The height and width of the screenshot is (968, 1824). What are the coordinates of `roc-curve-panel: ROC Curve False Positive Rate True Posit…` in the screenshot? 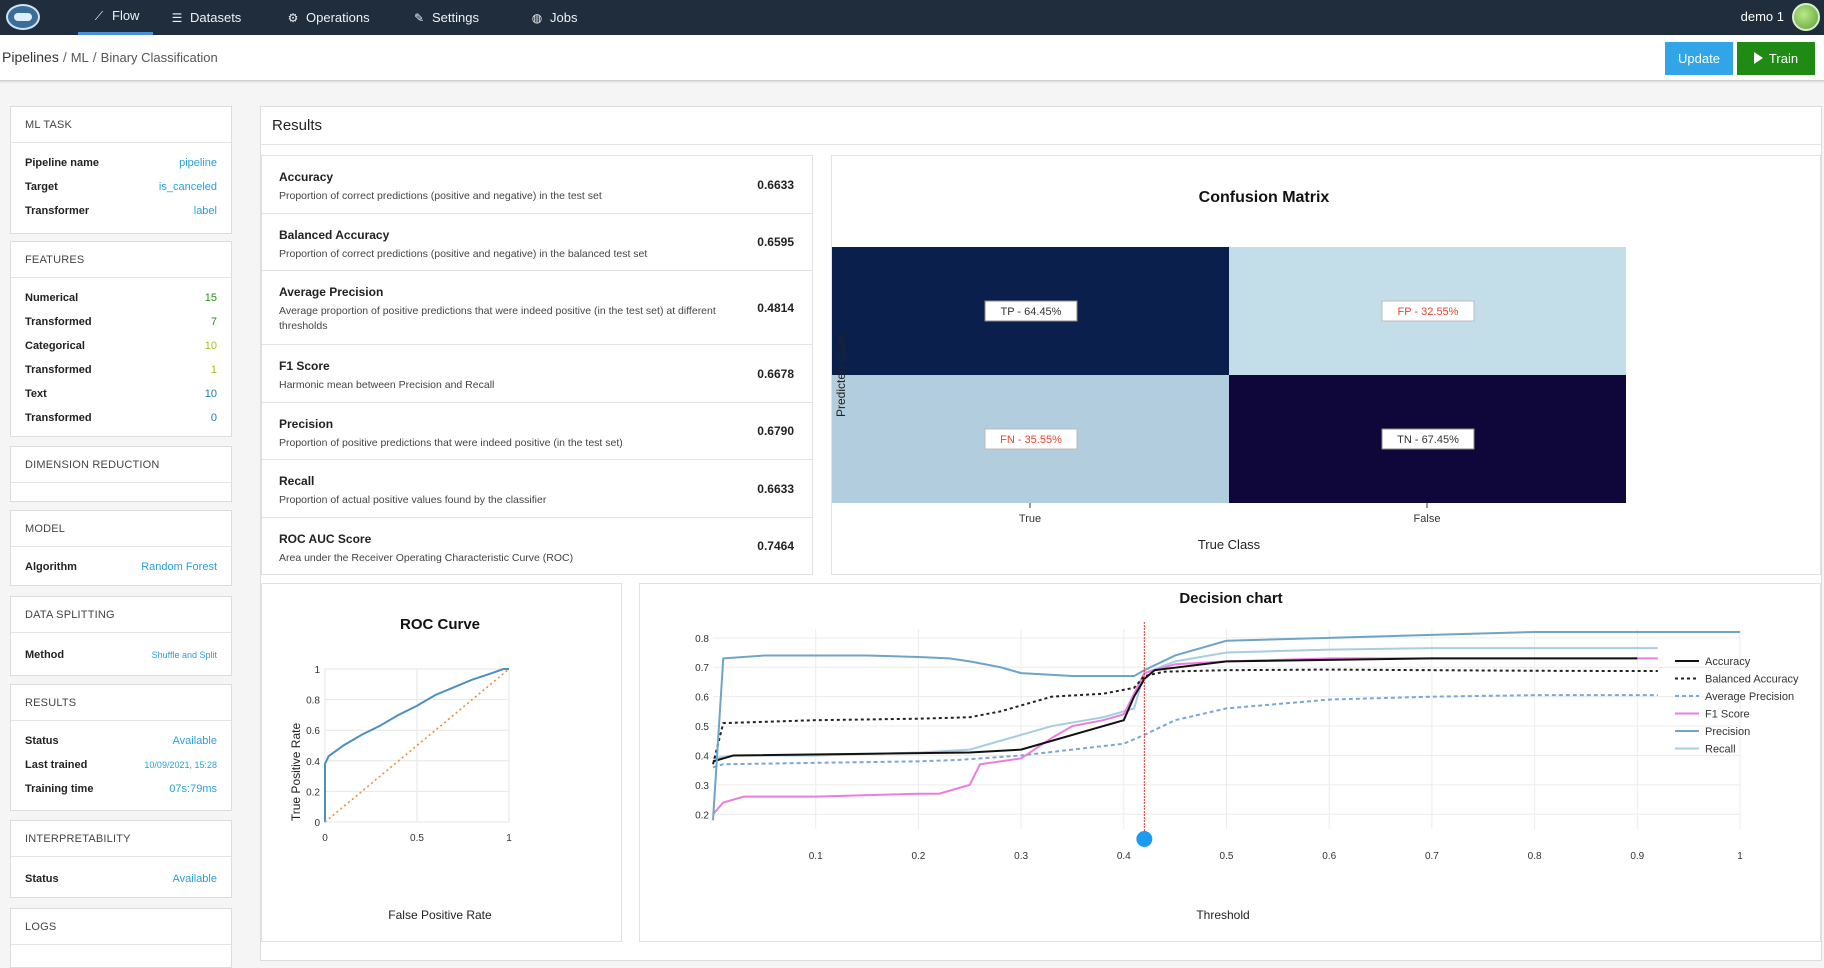 It's located at (441, 762).